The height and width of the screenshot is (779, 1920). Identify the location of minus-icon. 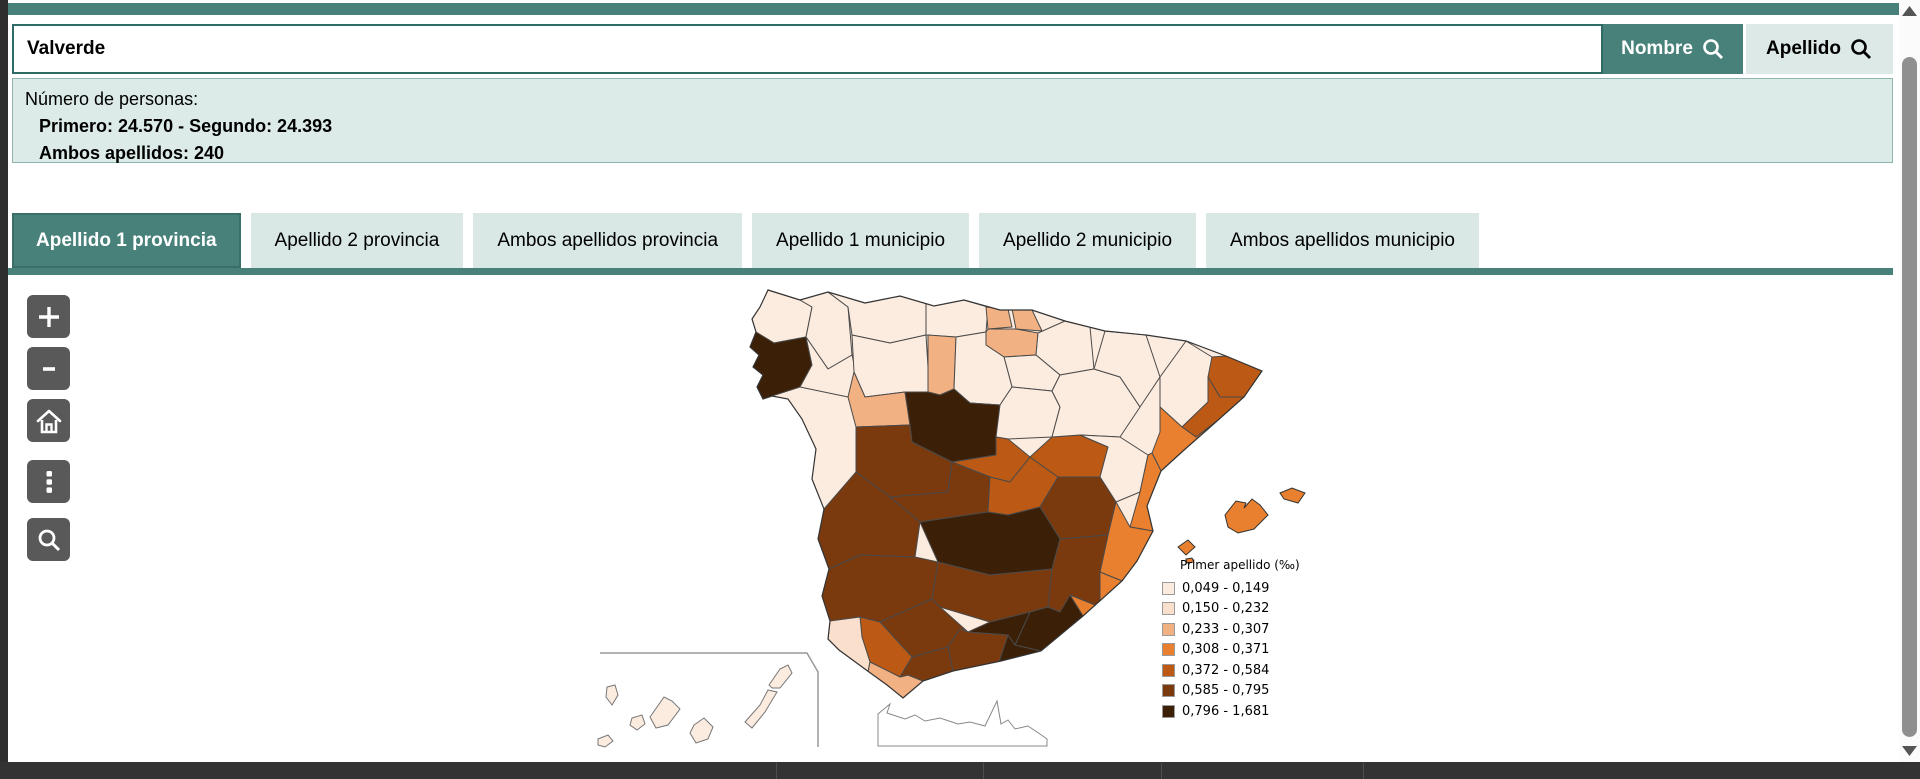
(48, 368).